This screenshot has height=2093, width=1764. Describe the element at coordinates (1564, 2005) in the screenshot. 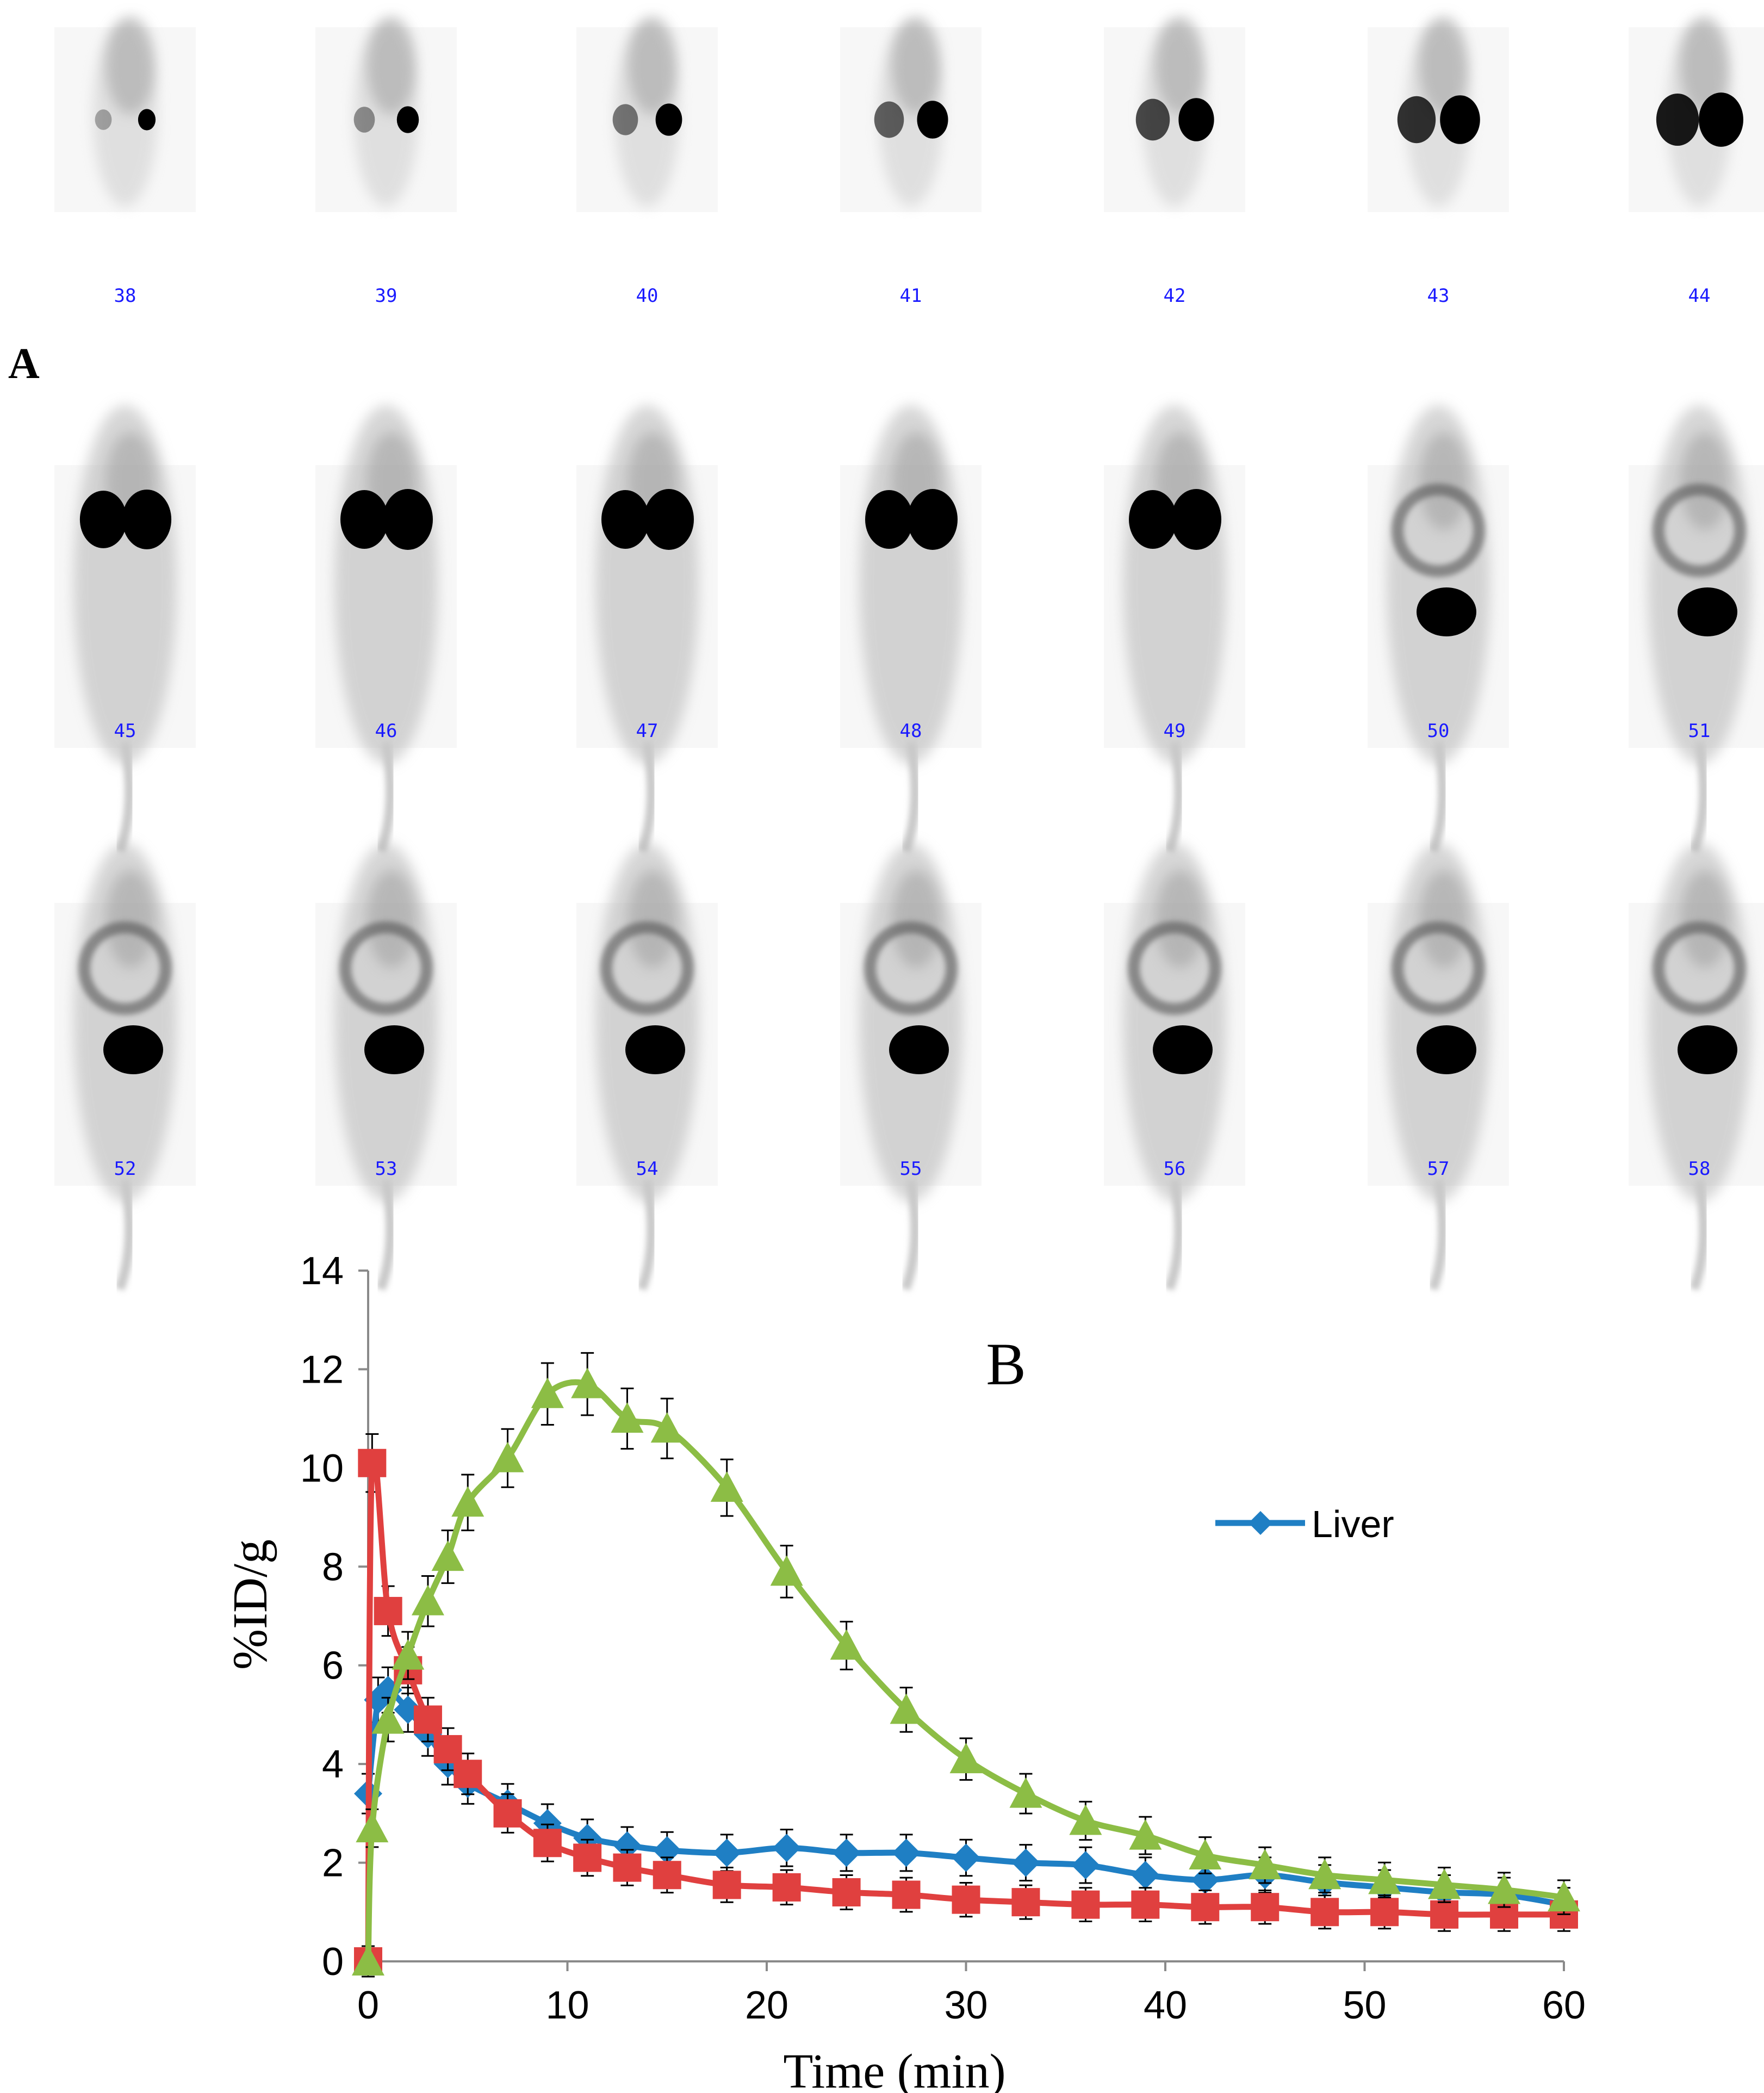

I see `x-tick-label: 60` at that location.